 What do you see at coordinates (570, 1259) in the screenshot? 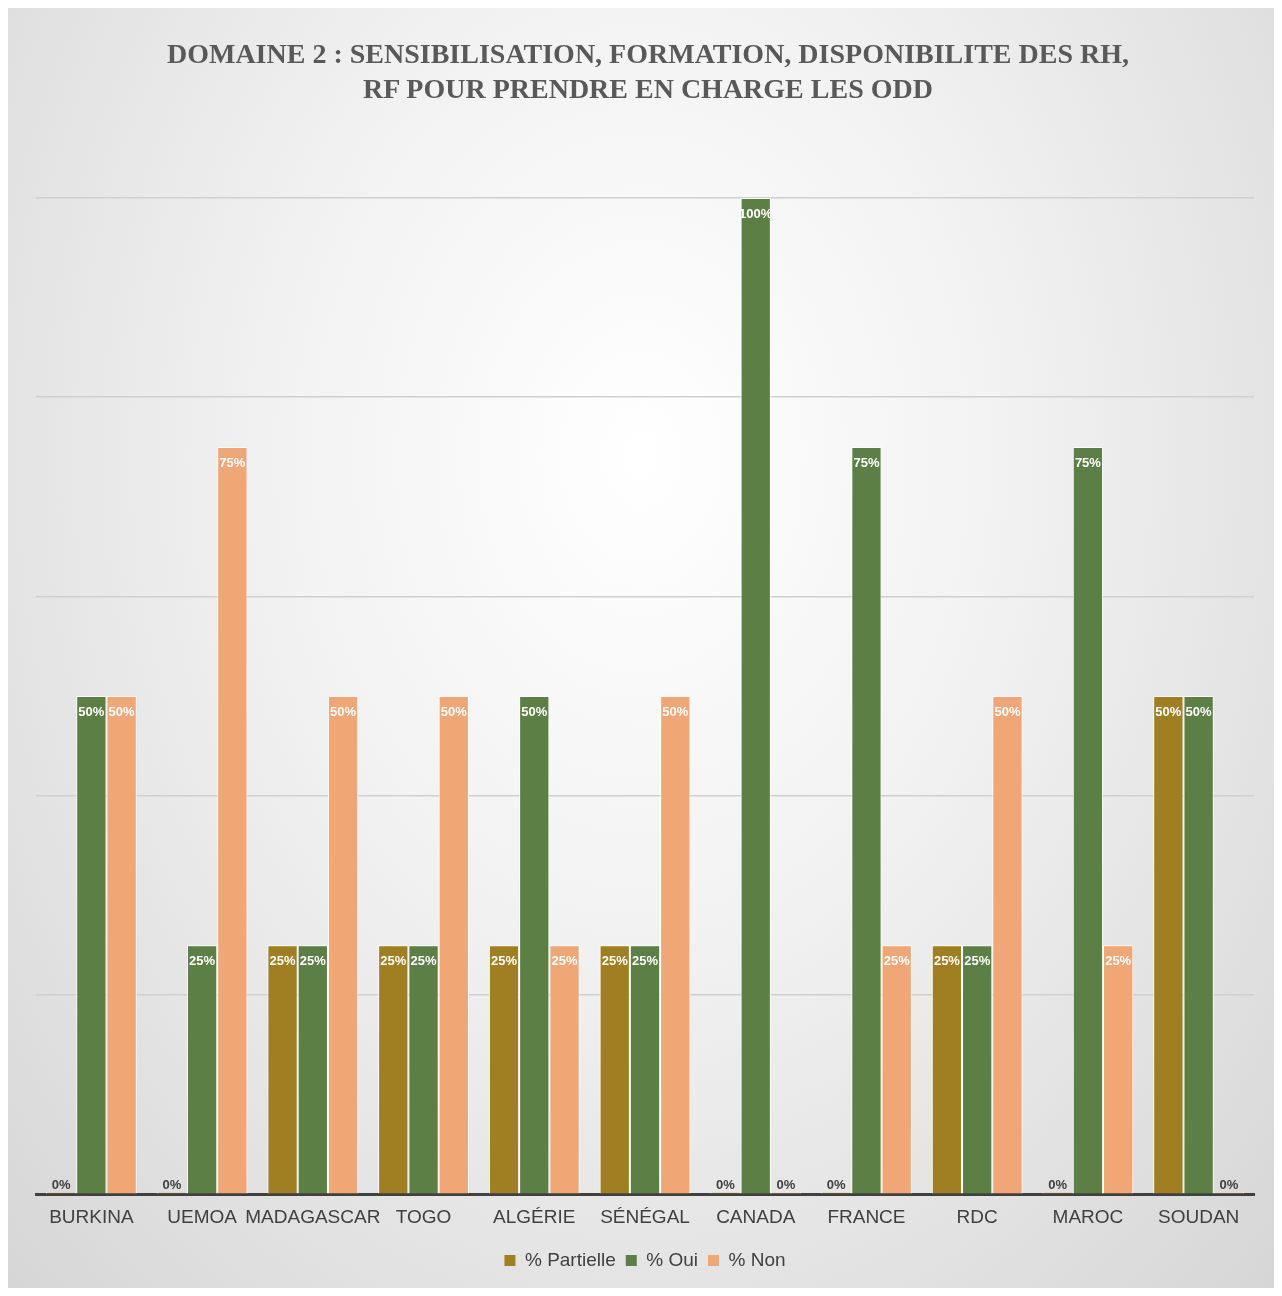
I see `legend-label: % Partielle` at bounding box center [570, 1259].